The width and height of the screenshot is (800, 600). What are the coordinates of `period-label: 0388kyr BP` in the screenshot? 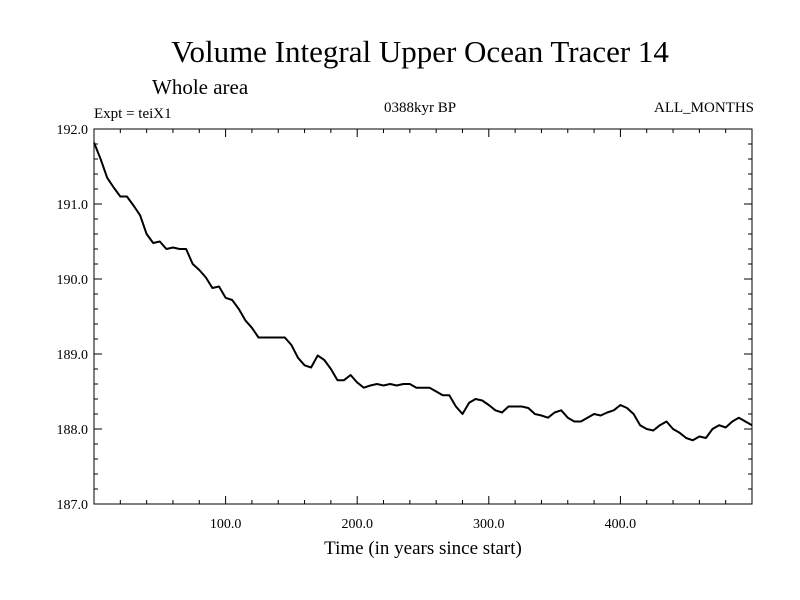 It's located at (420, 108).